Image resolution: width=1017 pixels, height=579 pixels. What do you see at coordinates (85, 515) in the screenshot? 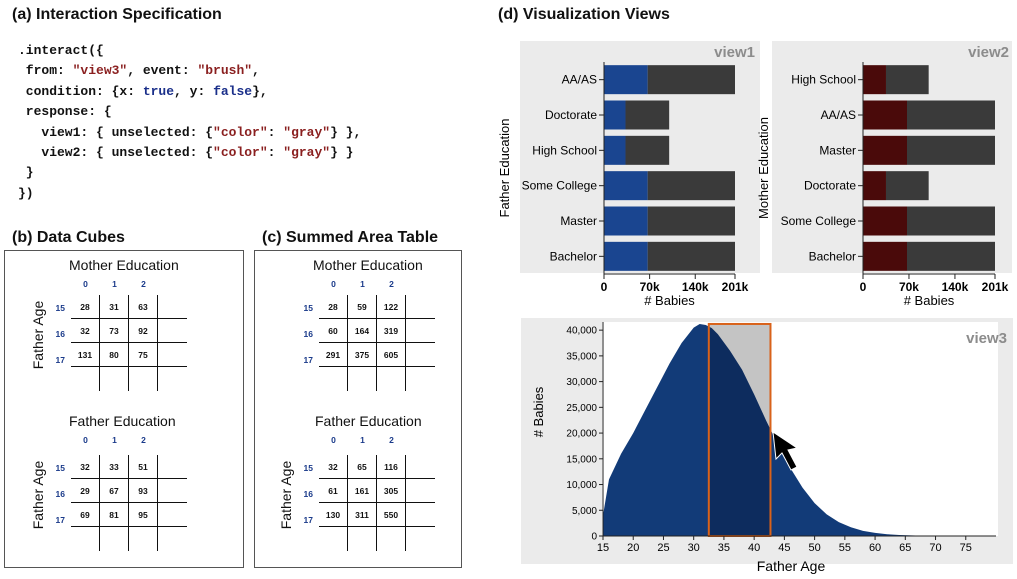
I see `grid-cell: 69` at bounding box center [85, 515].